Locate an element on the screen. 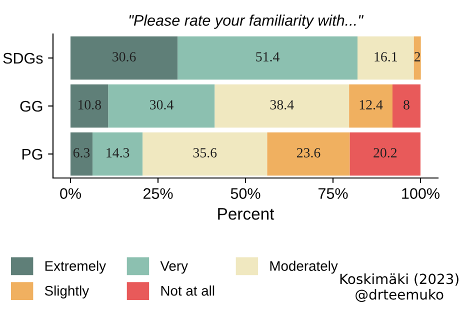 This screenshot has height=320, width=459. legend-label: Extremely is located at coordinates (75, 267).